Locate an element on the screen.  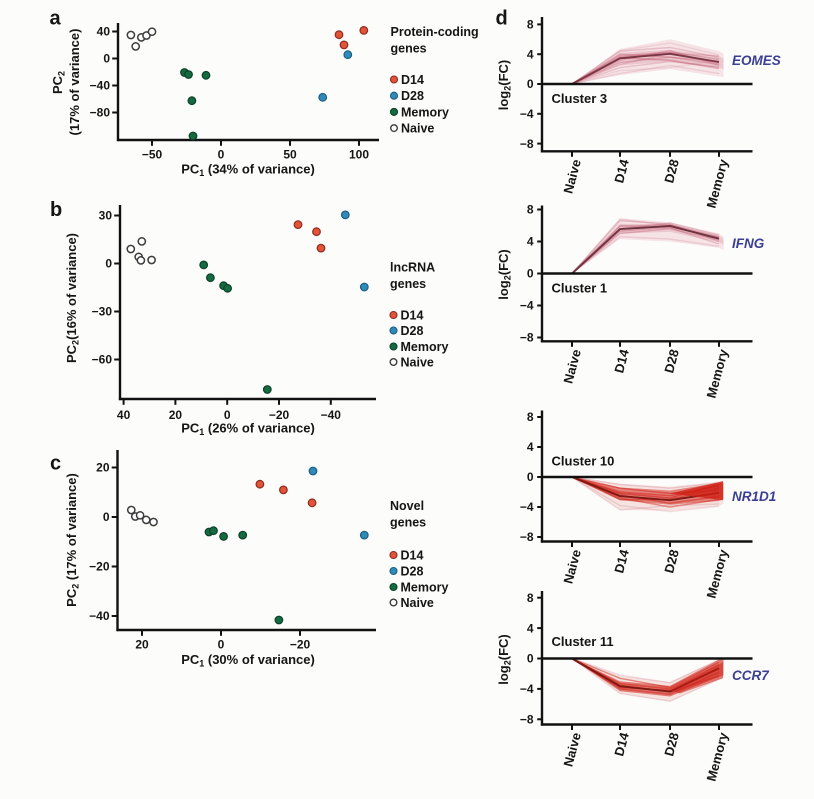
svg-text: Novel is located at coordinates (407, 506).